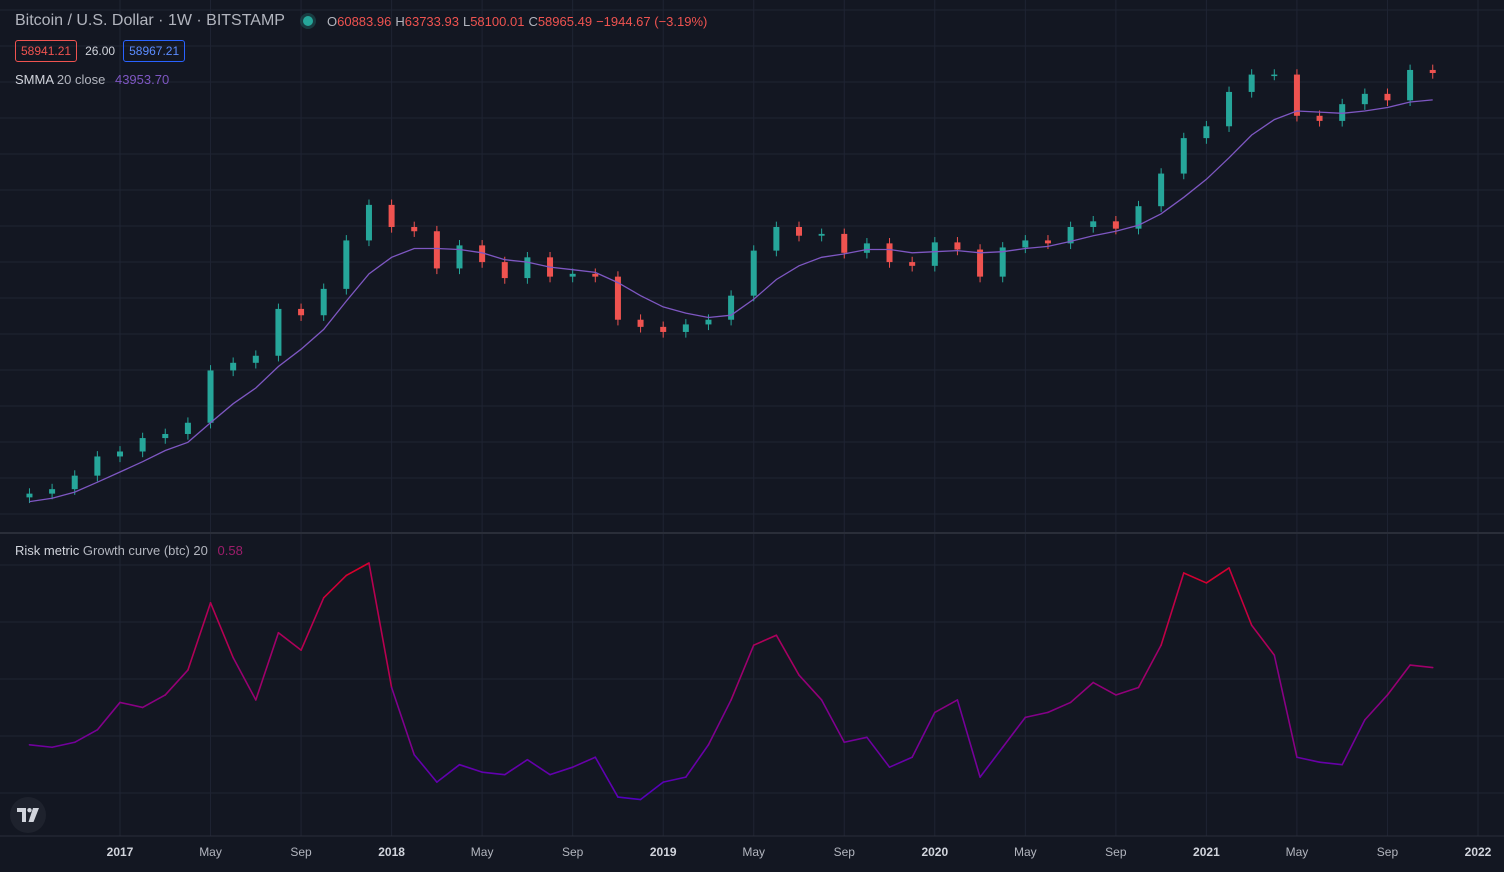 This screenshot has width=1504, height=872. I want to click on smma-legend: SMMA 20 close 43953.70, so click(92, 79).